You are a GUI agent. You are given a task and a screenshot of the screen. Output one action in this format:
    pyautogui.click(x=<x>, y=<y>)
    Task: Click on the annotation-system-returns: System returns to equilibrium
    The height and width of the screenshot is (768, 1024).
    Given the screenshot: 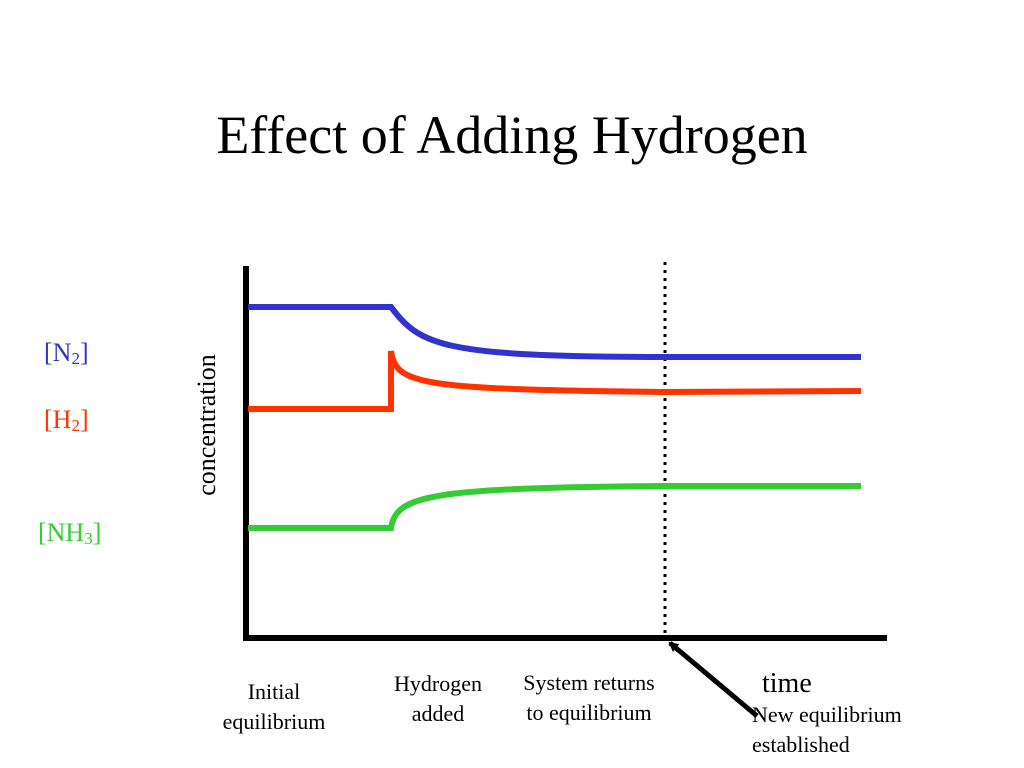 What is the action you would take?
    pyautogui.click(x=589, y=698)
    